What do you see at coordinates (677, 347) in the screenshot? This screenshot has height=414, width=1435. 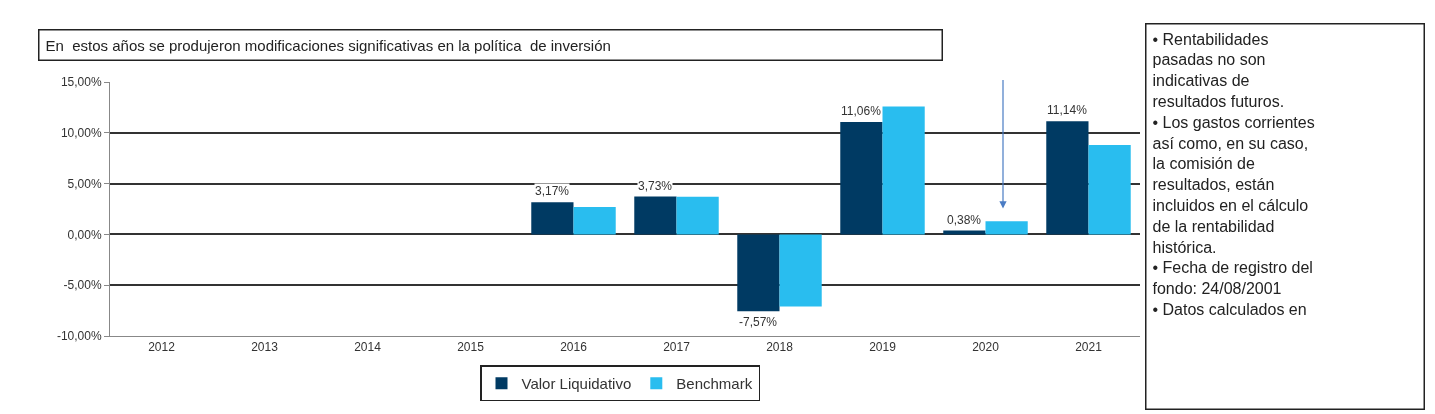 I see `x-tick-label: 2017` at bounding box center [677, 347].